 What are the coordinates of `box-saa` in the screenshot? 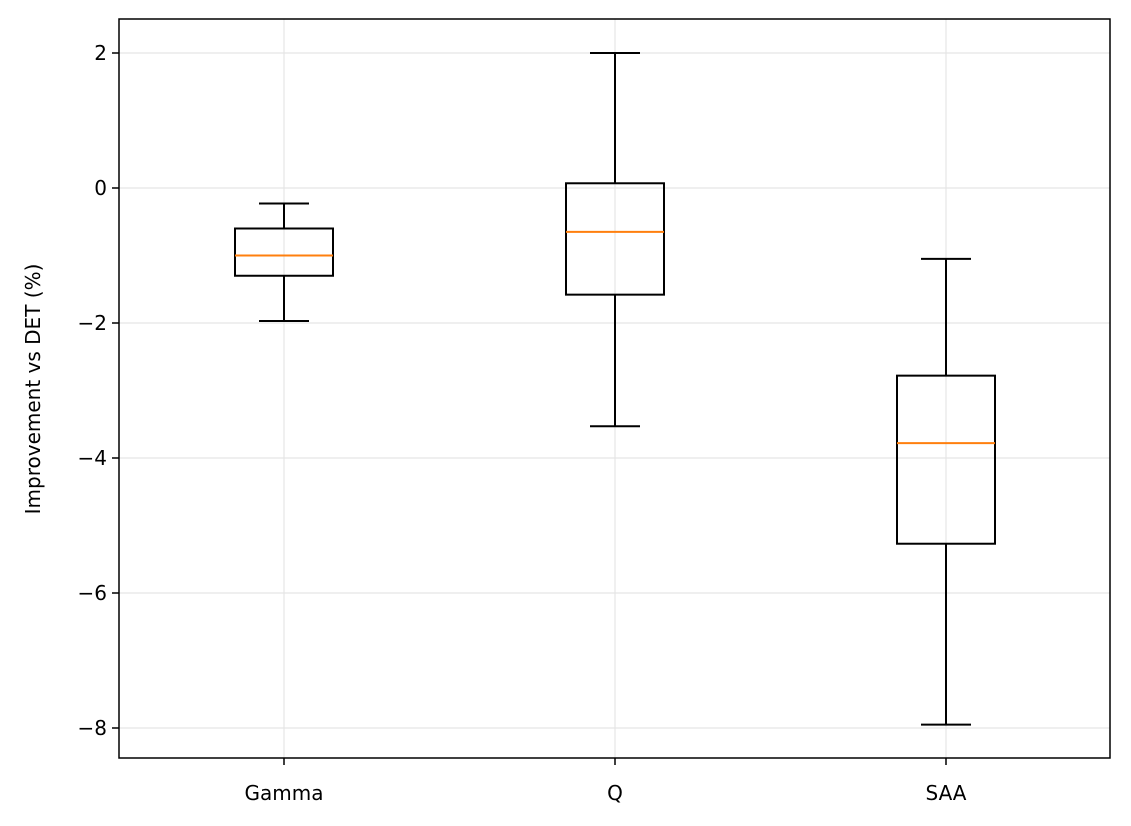 It's located at (946, 491).